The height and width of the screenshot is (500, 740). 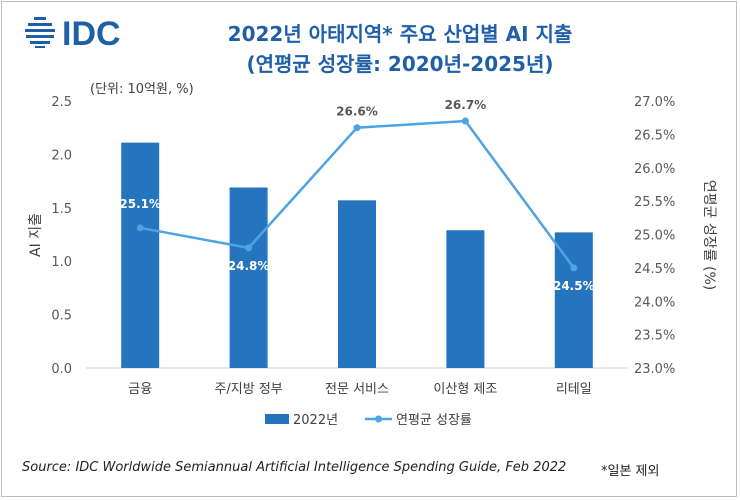 I want to click on logo-text: IDC, so click(x=91, y=32).